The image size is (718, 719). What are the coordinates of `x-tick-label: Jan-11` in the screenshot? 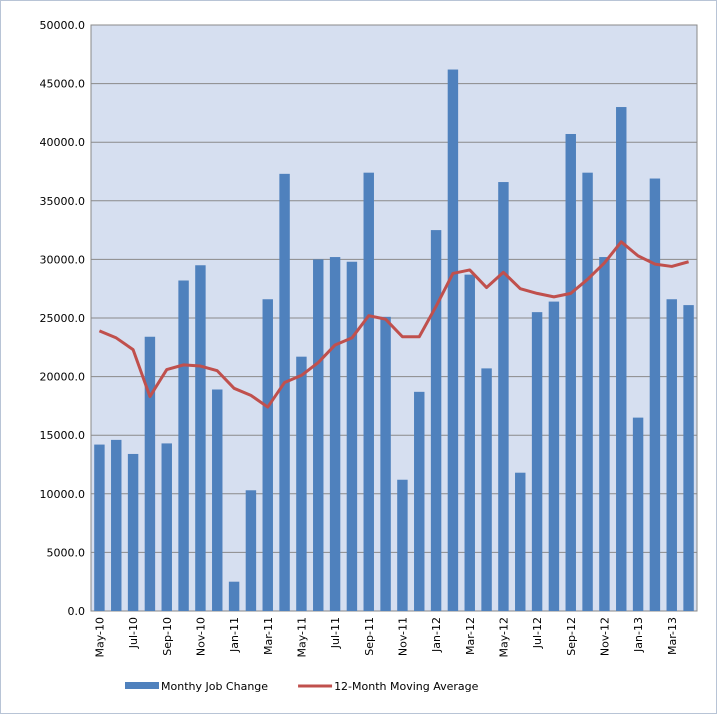 It's located at (234, 635).